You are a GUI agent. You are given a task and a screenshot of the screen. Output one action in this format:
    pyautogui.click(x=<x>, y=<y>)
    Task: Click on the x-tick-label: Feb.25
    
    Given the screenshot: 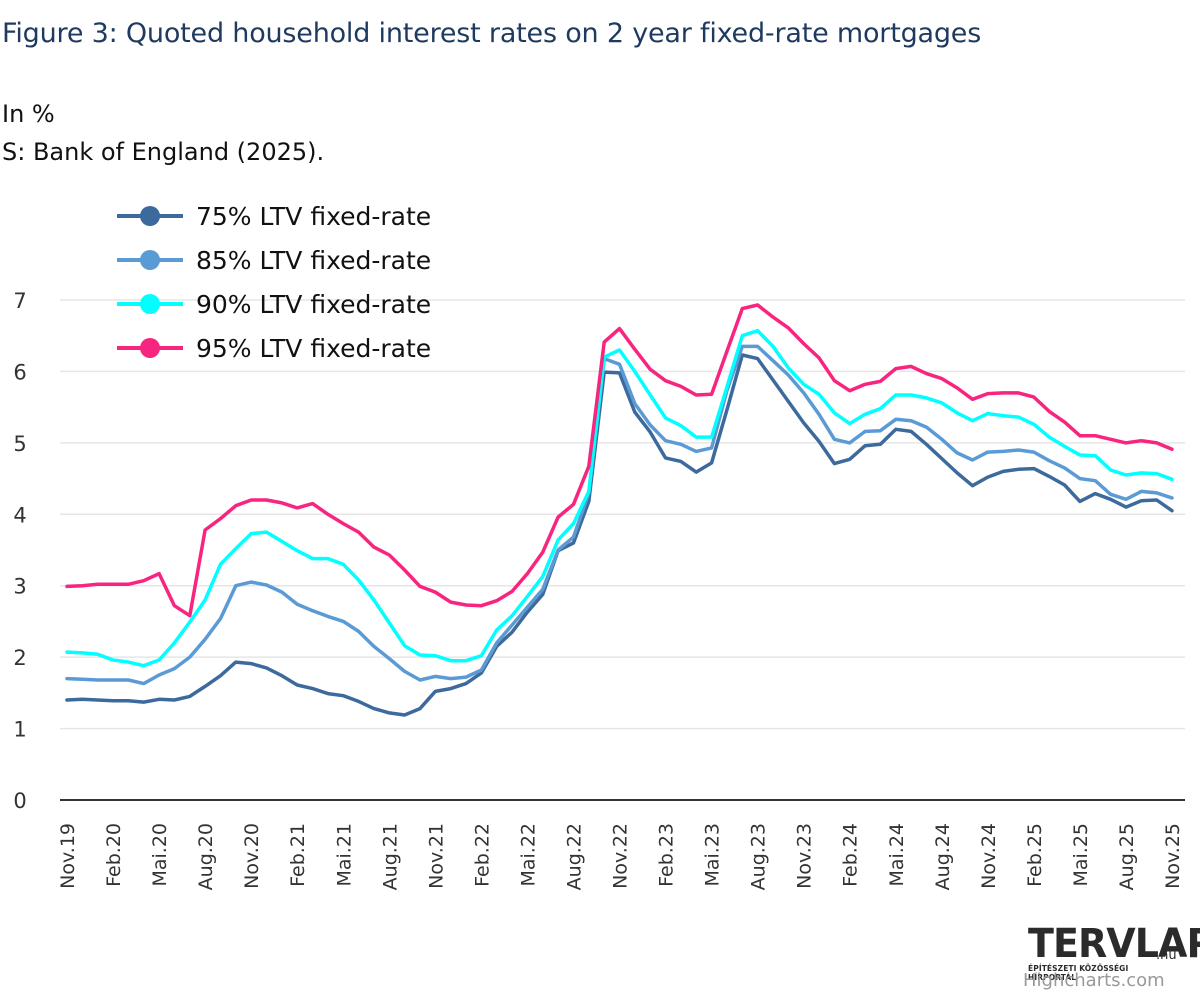 What is the action you would take?
    pyautogui.click(x=1035, y=855)
    